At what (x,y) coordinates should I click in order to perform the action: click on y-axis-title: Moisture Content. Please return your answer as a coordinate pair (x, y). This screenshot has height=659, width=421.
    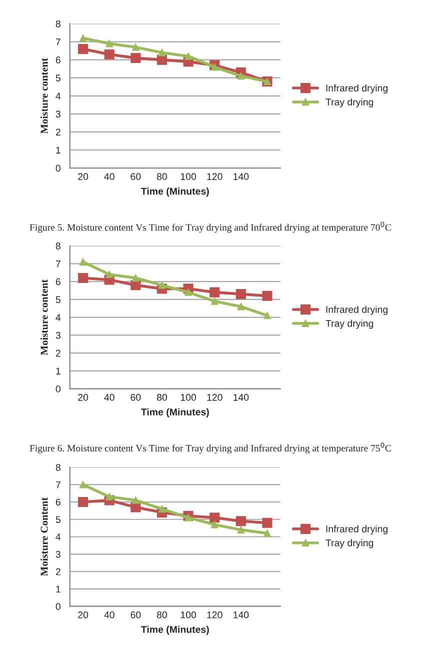
    Looking at the image, I should click on (44, 536).